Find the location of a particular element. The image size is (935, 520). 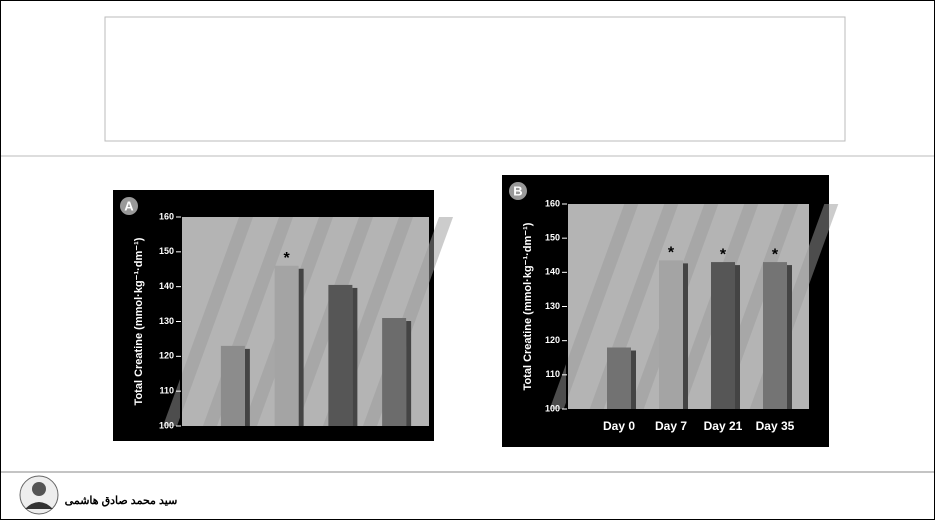

x-tick-label: Day 21 is located at coordinates (723, 426).